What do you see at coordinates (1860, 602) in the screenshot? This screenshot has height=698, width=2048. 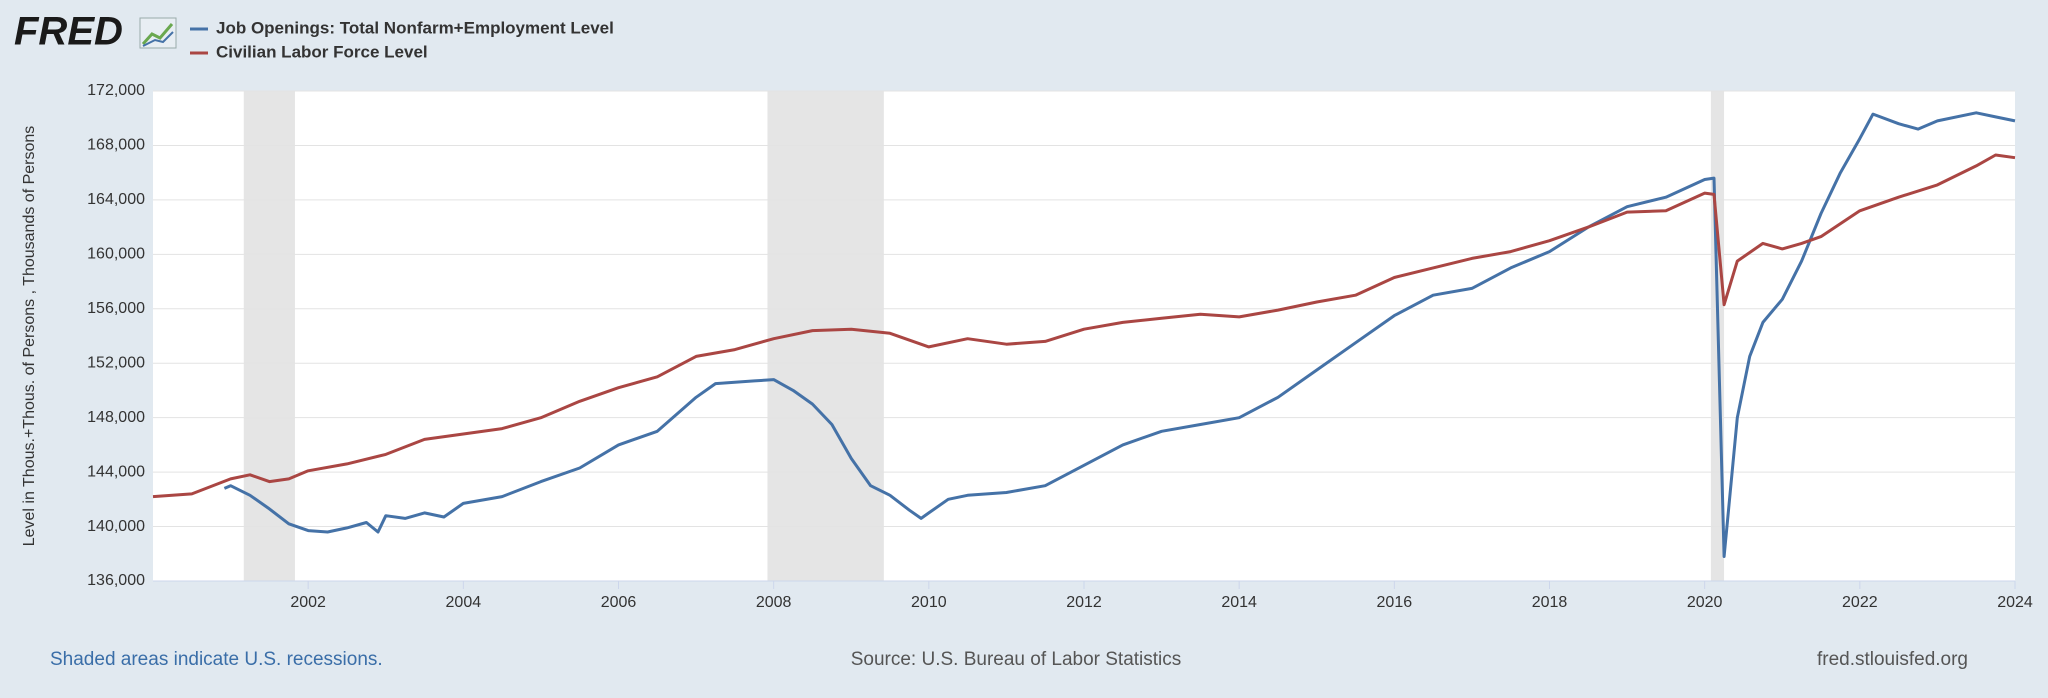 I see `x-tick-label: 2022` at bounding box center [1860, 602].